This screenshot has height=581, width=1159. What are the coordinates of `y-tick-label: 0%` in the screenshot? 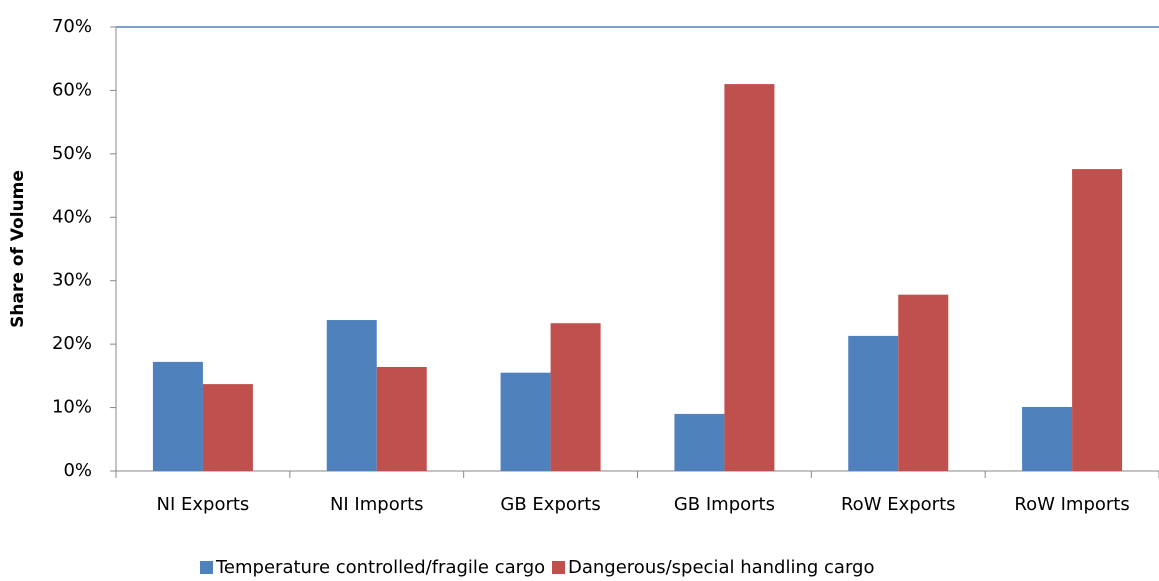 It's located at (77, 470).